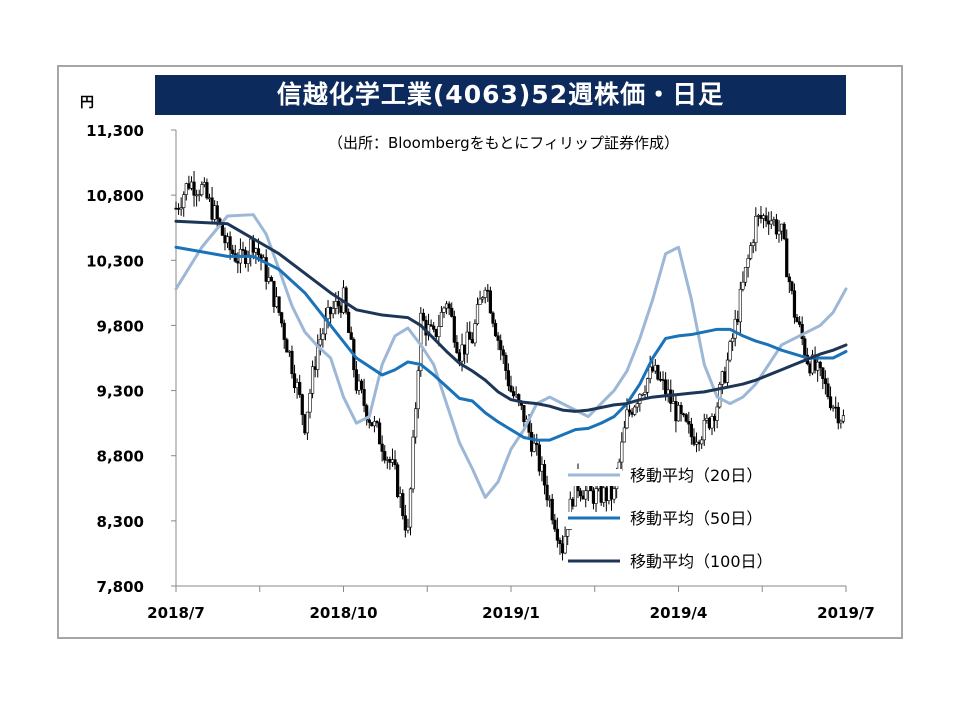  What do you see at coordinates (120, 522) in the screenshot?
I see `y-tick-label: 8,300` at bounding box center [120, 522].